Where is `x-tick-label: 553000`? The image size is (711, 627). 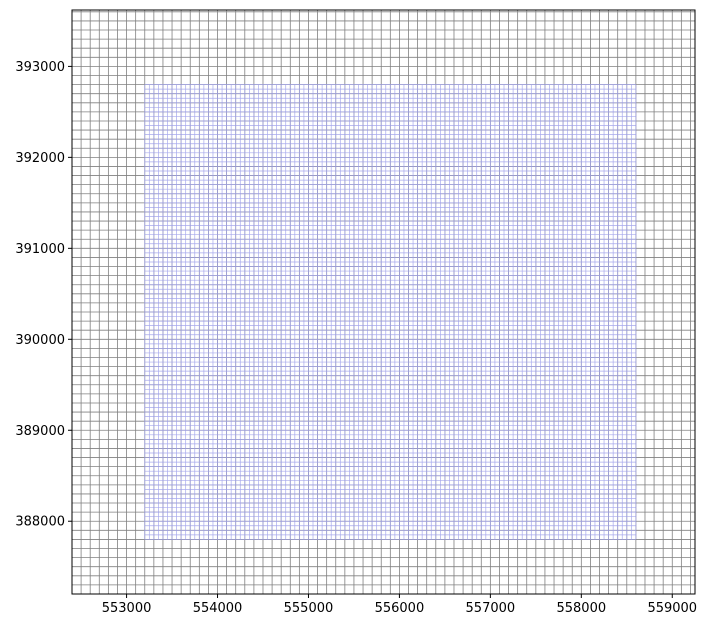 x-tick-label: 553000 is located at coordinates (127, 608).